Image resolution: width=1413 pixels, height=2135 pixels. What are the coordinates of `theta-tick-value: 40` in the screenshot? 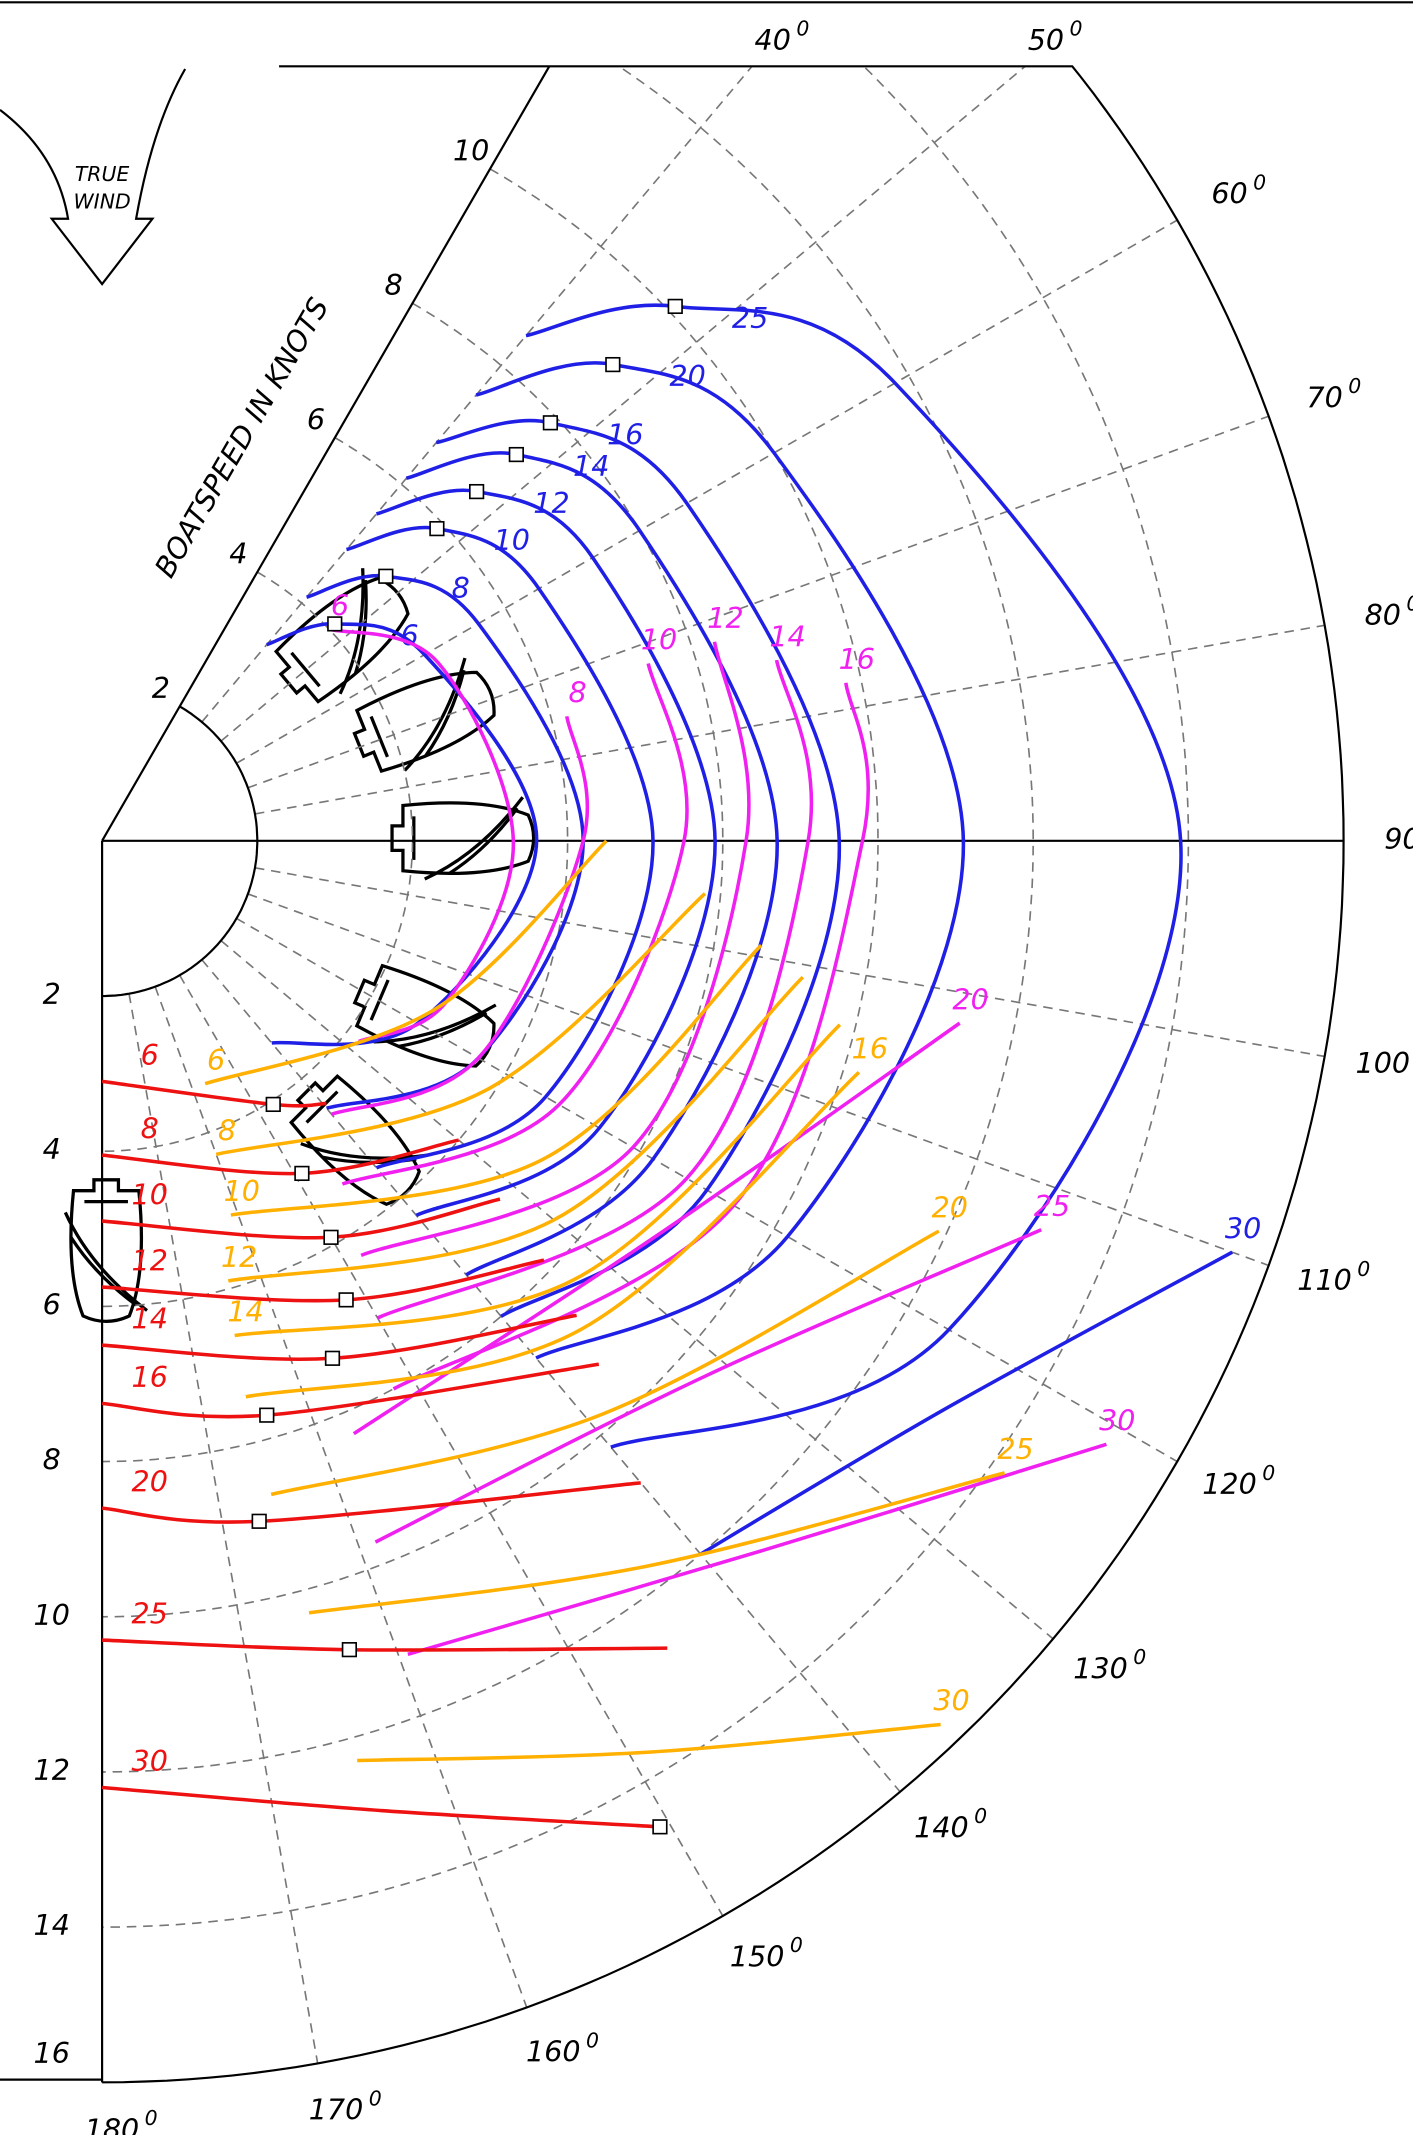 It's located at (773, 40).